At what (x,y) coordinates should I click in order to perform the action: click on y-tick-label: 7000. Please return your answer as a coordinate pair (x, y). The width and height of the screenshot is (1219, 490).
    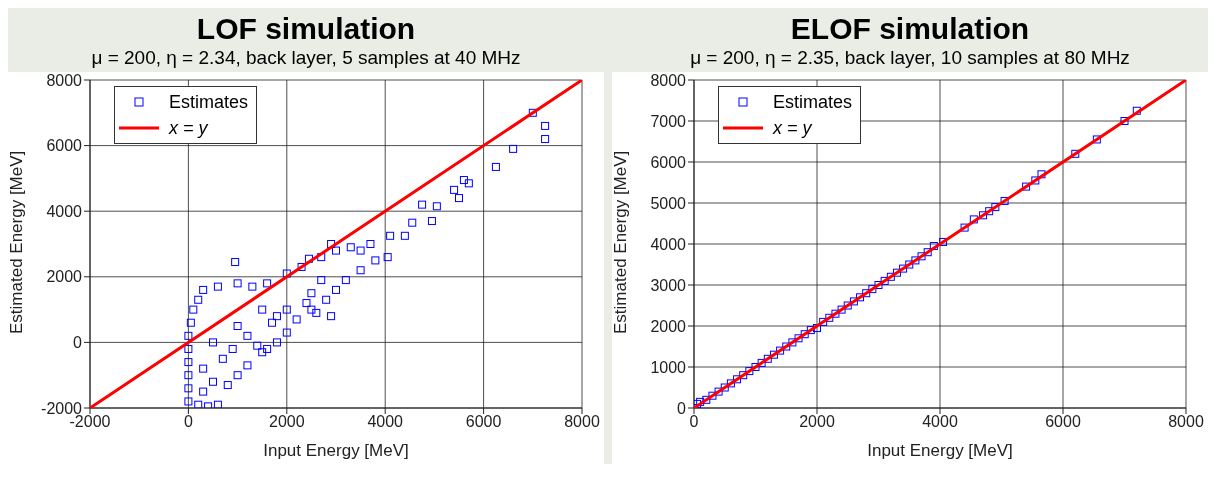
    Looking at the image, I should click on (668, 121).